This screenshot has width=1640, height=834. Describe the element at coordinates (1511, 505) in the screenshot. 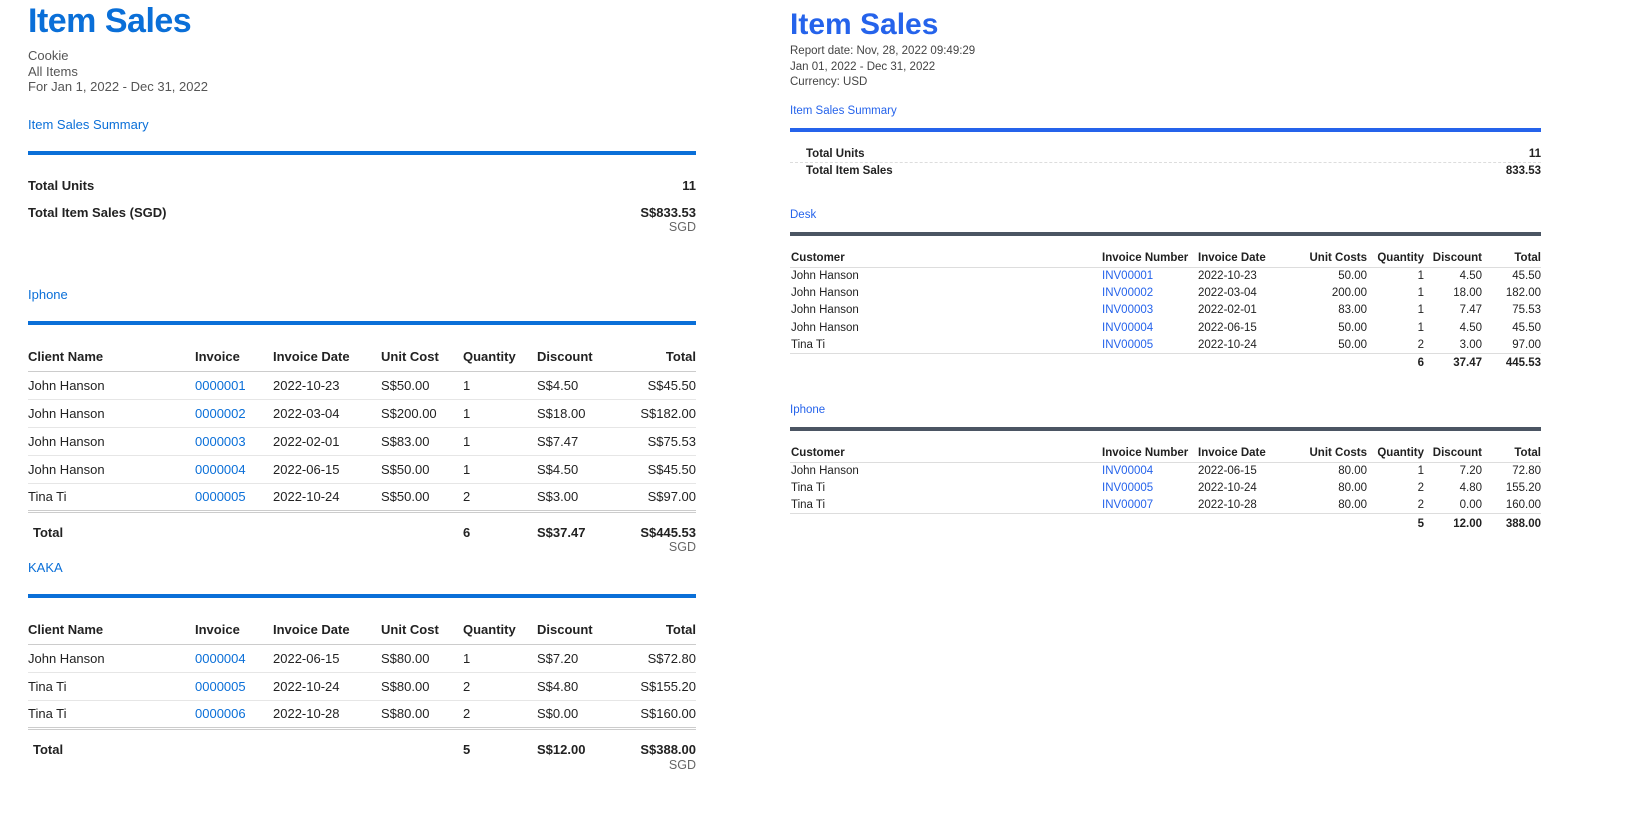

I see `cell: 160.00` at that location.